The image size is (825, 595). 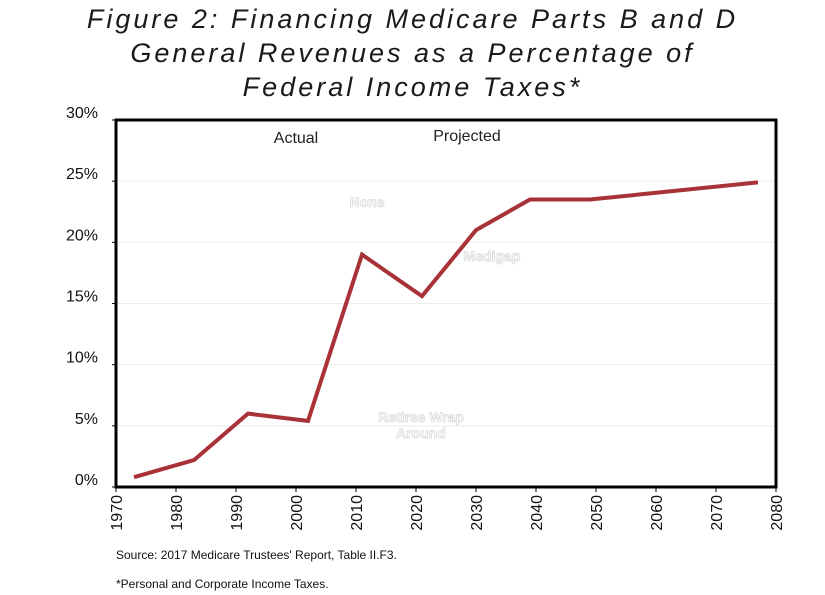 I want to click on chart-annotation: None, so click(x=367, y=202).